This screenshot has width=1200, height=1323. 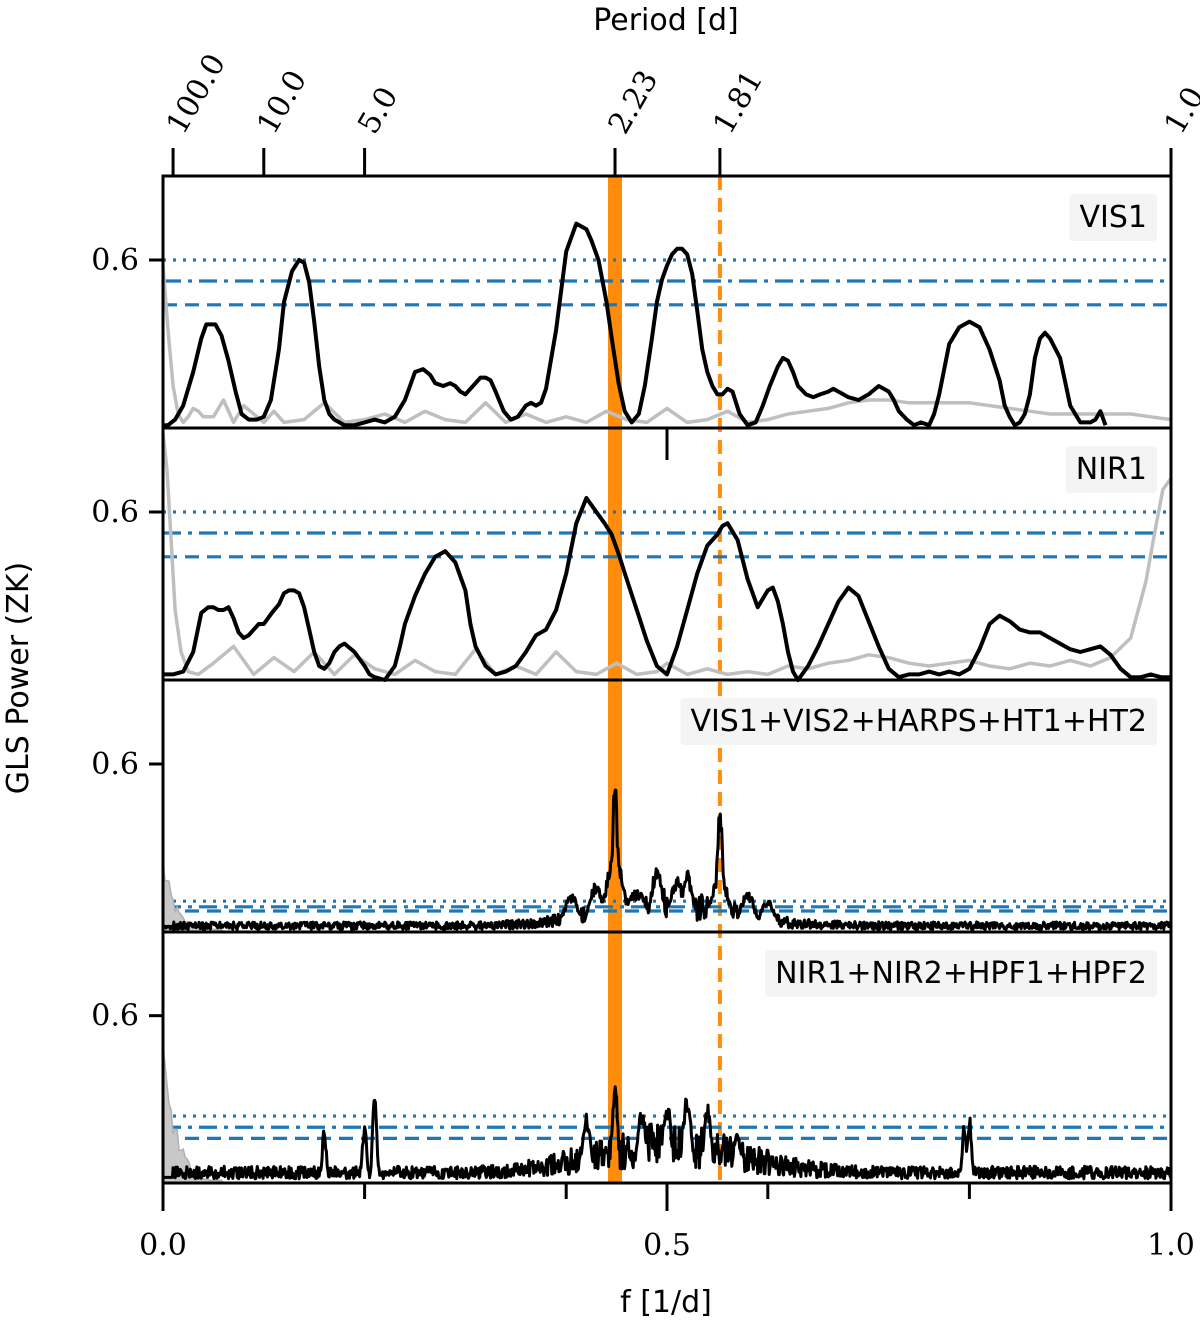 I want to click on top-period-label: 1.0, so click(x=1179, y=110).